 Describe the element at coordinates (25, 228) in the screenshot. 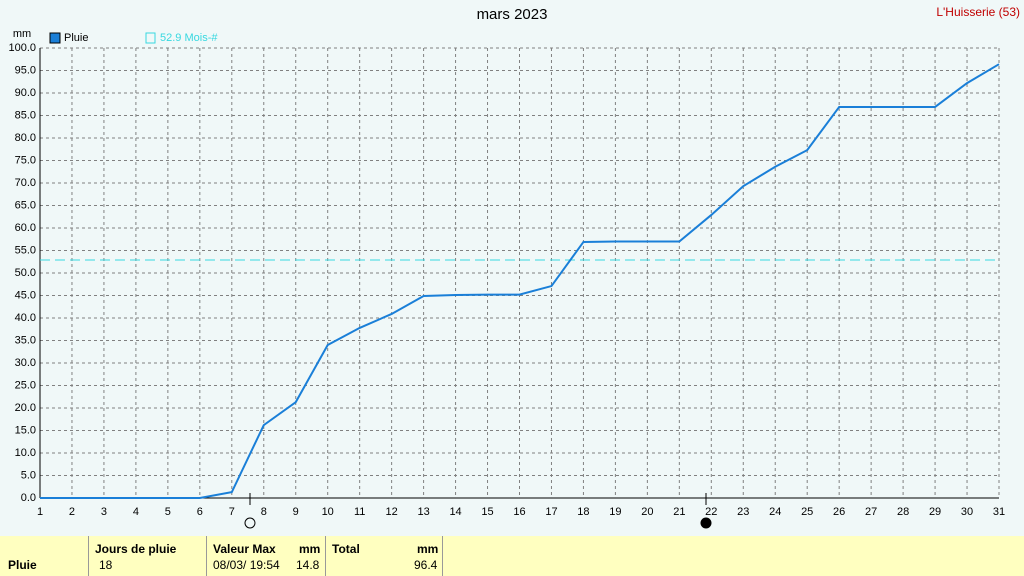

I see `y-tick-label: 60.0` at that location.